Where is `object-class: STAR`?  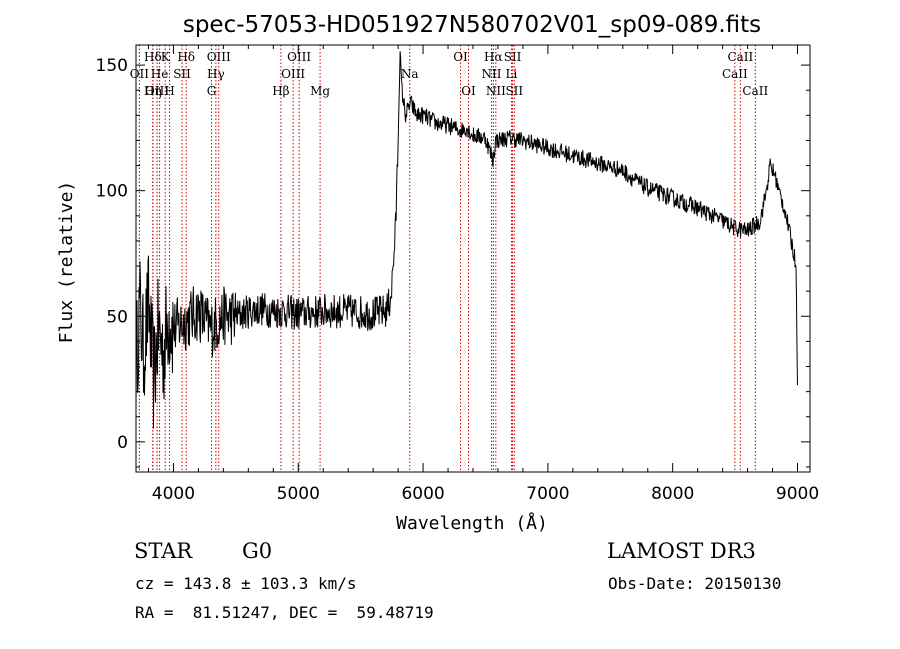 object-class: STAR is located at coordinates (163, 551).